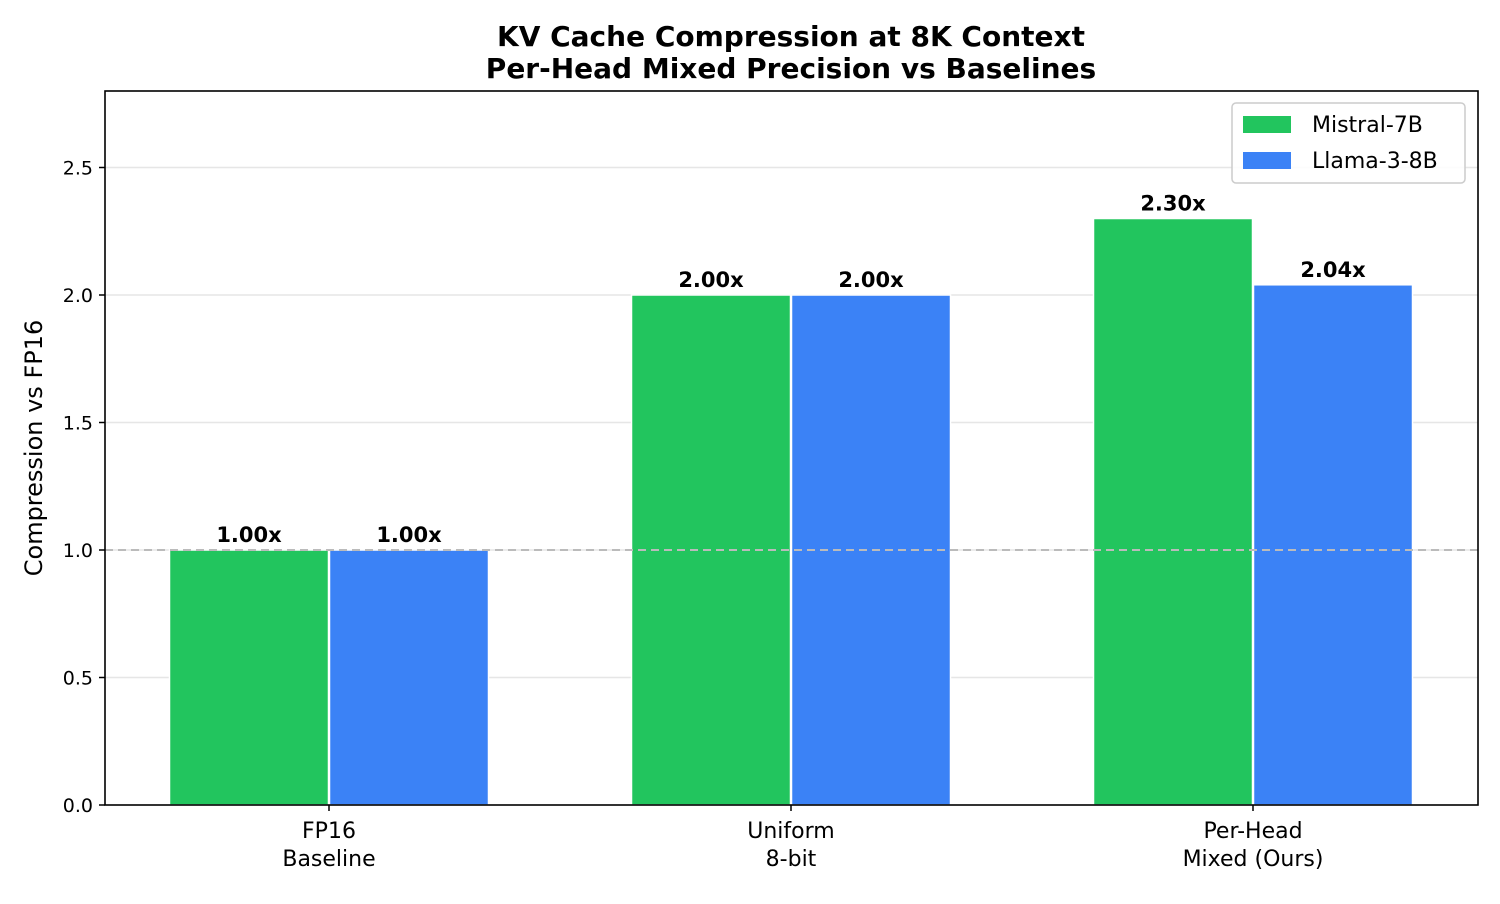 The image size is (1500, 904). I want to click on chart-title: KV Cache Compression at 8K Context, so click(791, 36).